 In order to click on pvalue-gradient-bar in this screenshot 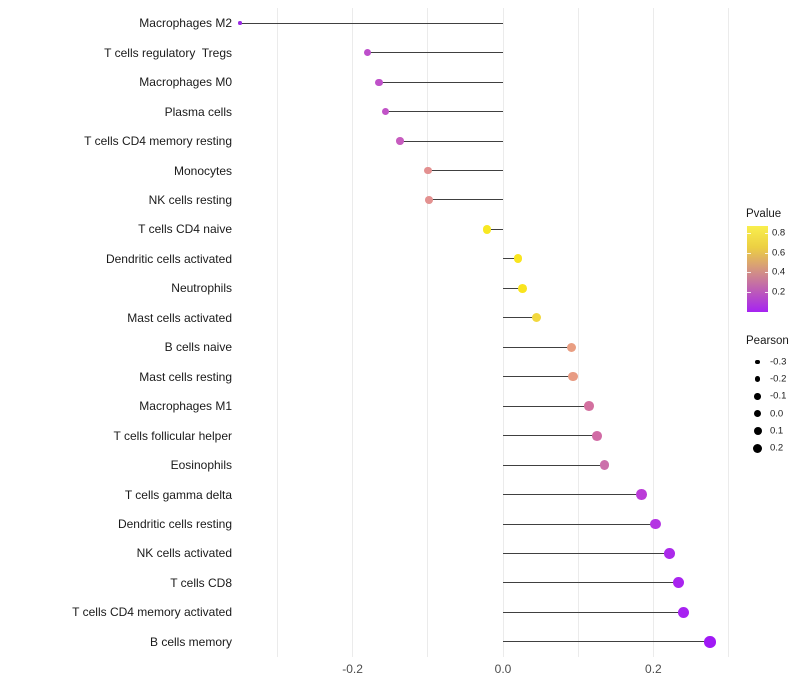, I will do `click(757, 269)`.